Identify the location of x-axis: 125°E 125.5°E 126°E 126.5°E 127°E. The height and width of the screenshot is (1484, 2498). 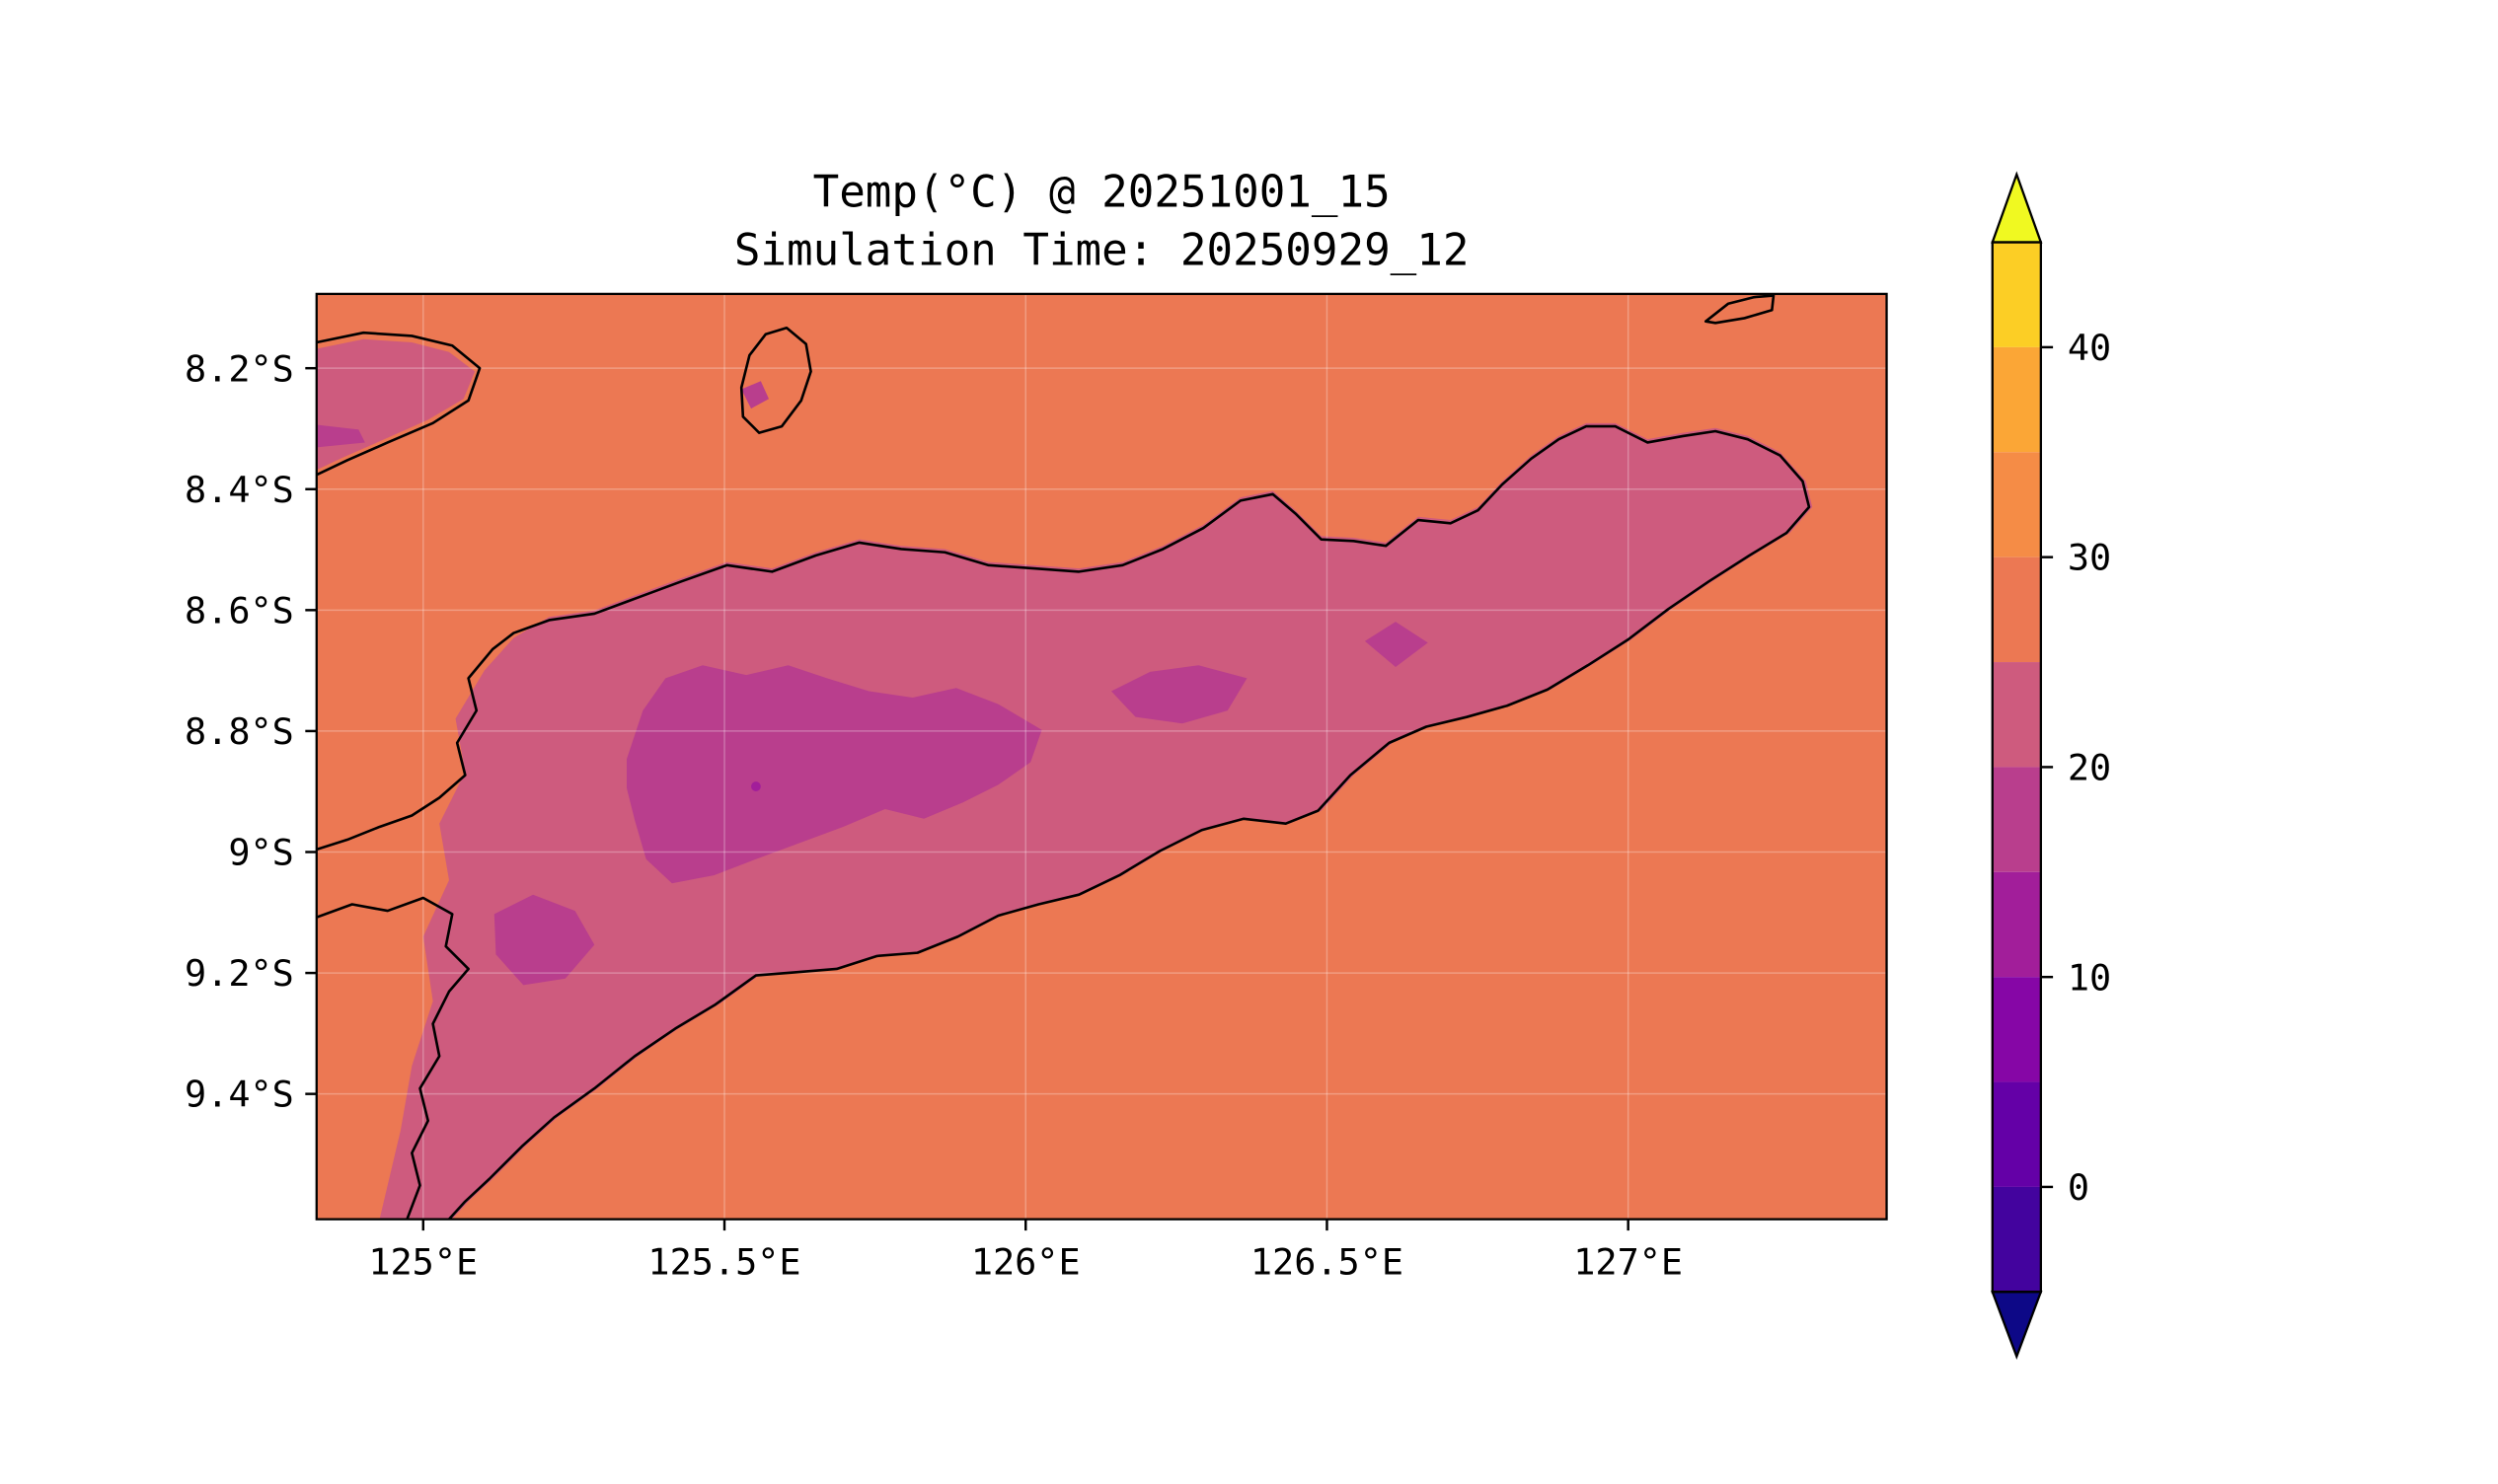
(1025, 1251).